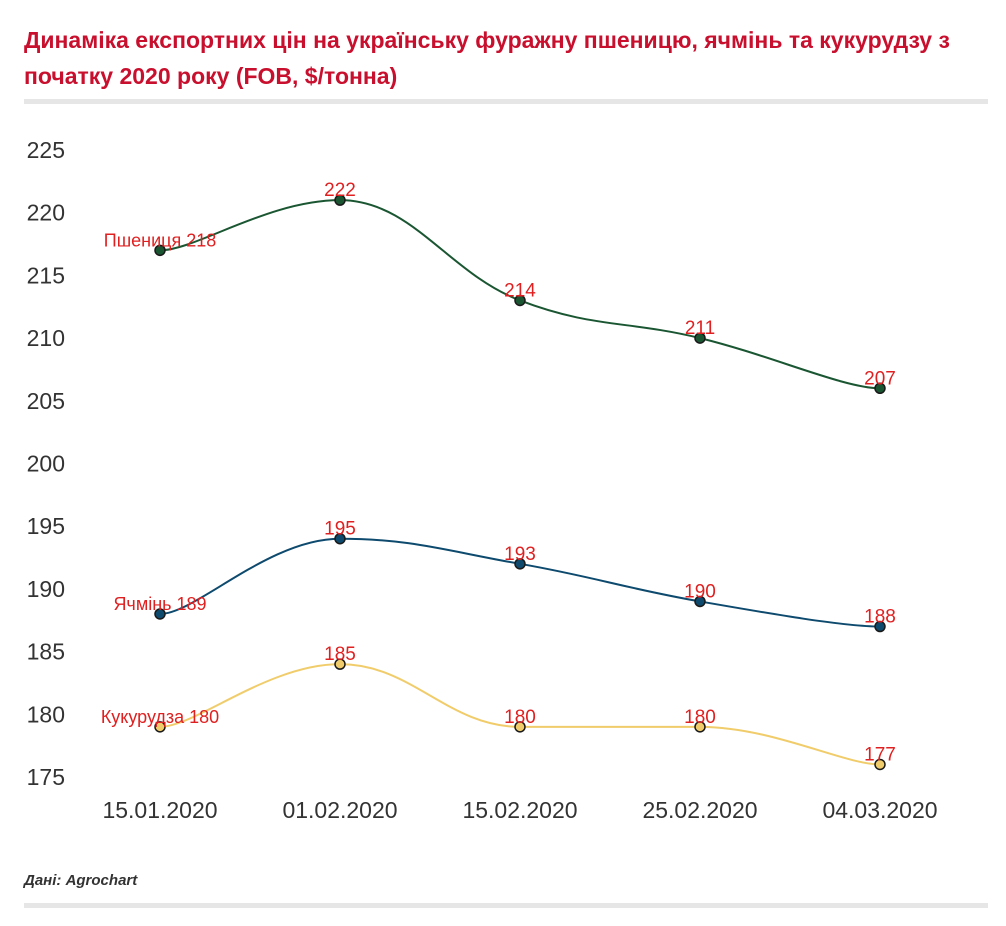 This screenshot has height=926, width=1006. Describe the element at coordinates (46, 275) in the screenshot. I see `y-tick-label: 215` at that location.